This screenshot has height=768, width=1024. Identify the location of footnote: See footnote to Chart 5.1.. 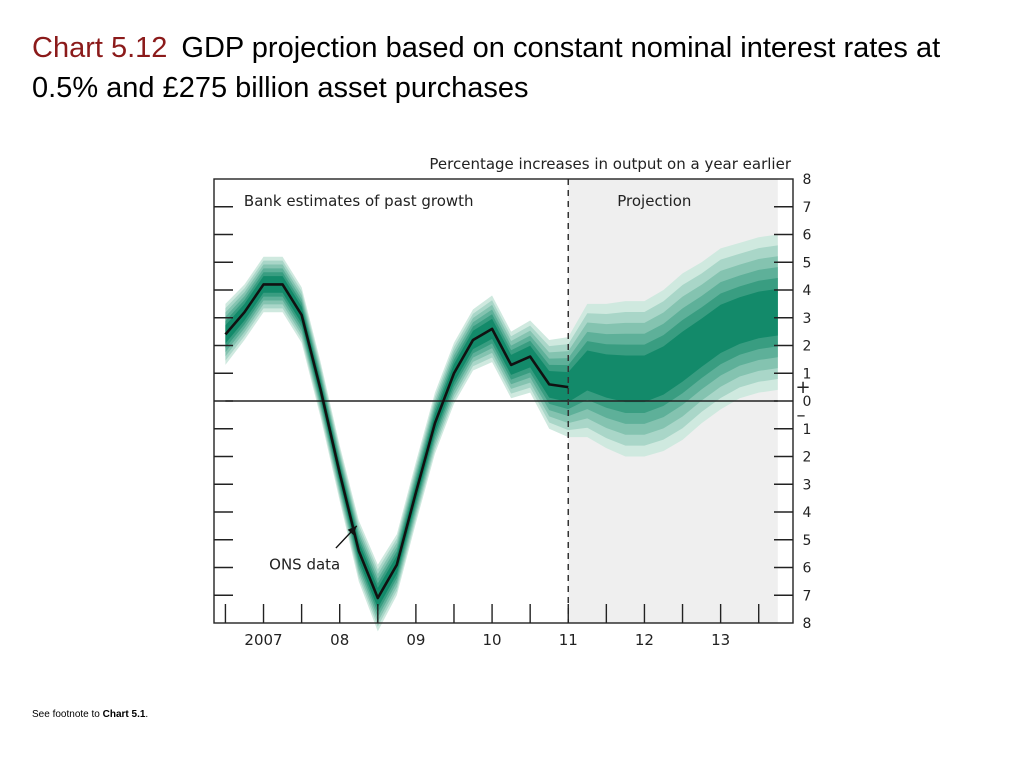
(90, 714).